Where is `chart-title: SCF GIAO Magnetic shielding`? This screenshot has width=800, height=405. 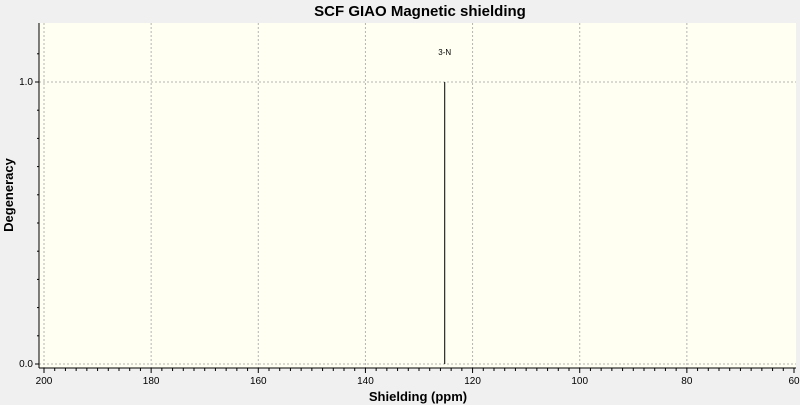 chart-title: SCF GIAO Magnetic shielding is located at coordinates (420, 11).